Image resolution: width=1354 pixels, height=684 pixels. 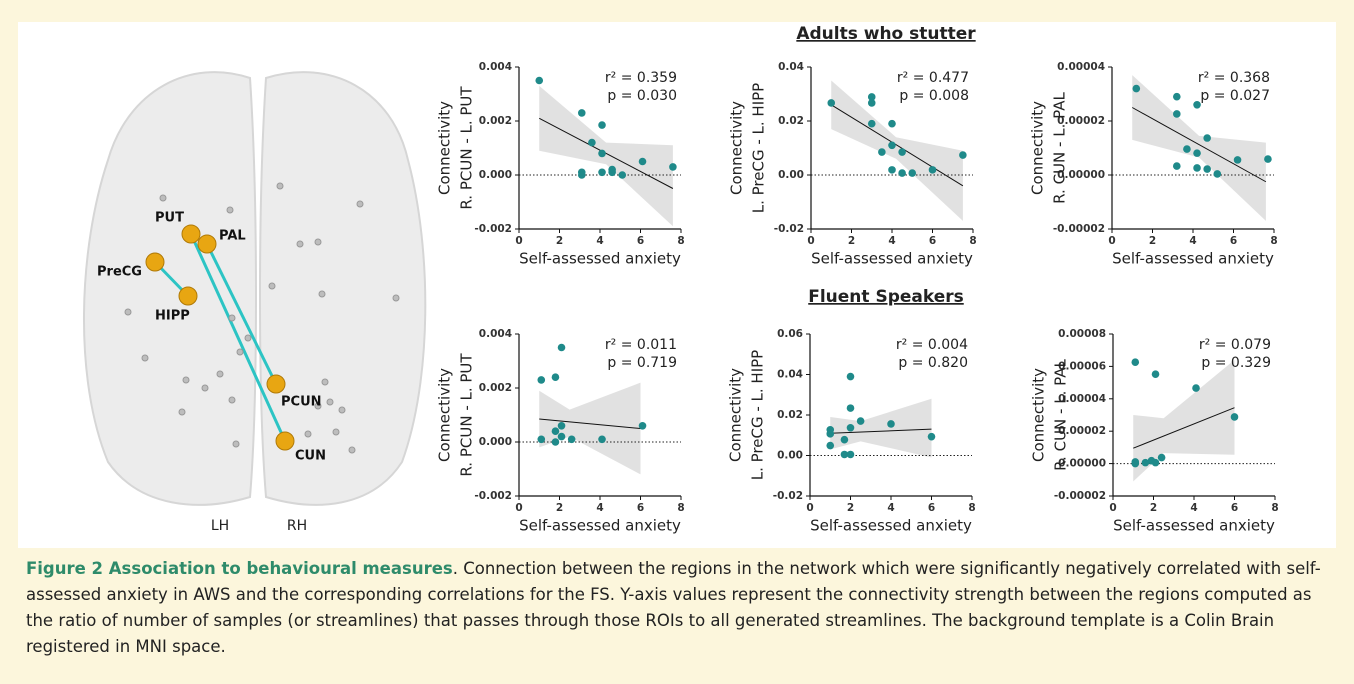 I want to click on annotation: p = 0.030, so click(x=642, y=96).